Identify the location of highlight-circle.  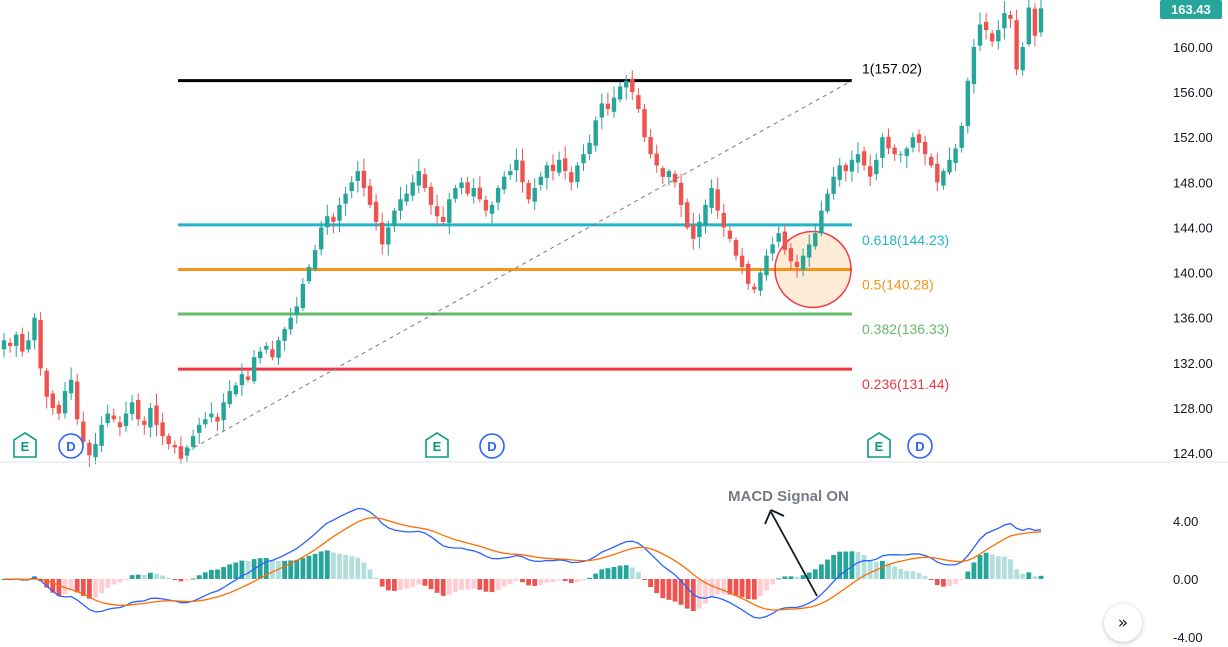
(813, 269).